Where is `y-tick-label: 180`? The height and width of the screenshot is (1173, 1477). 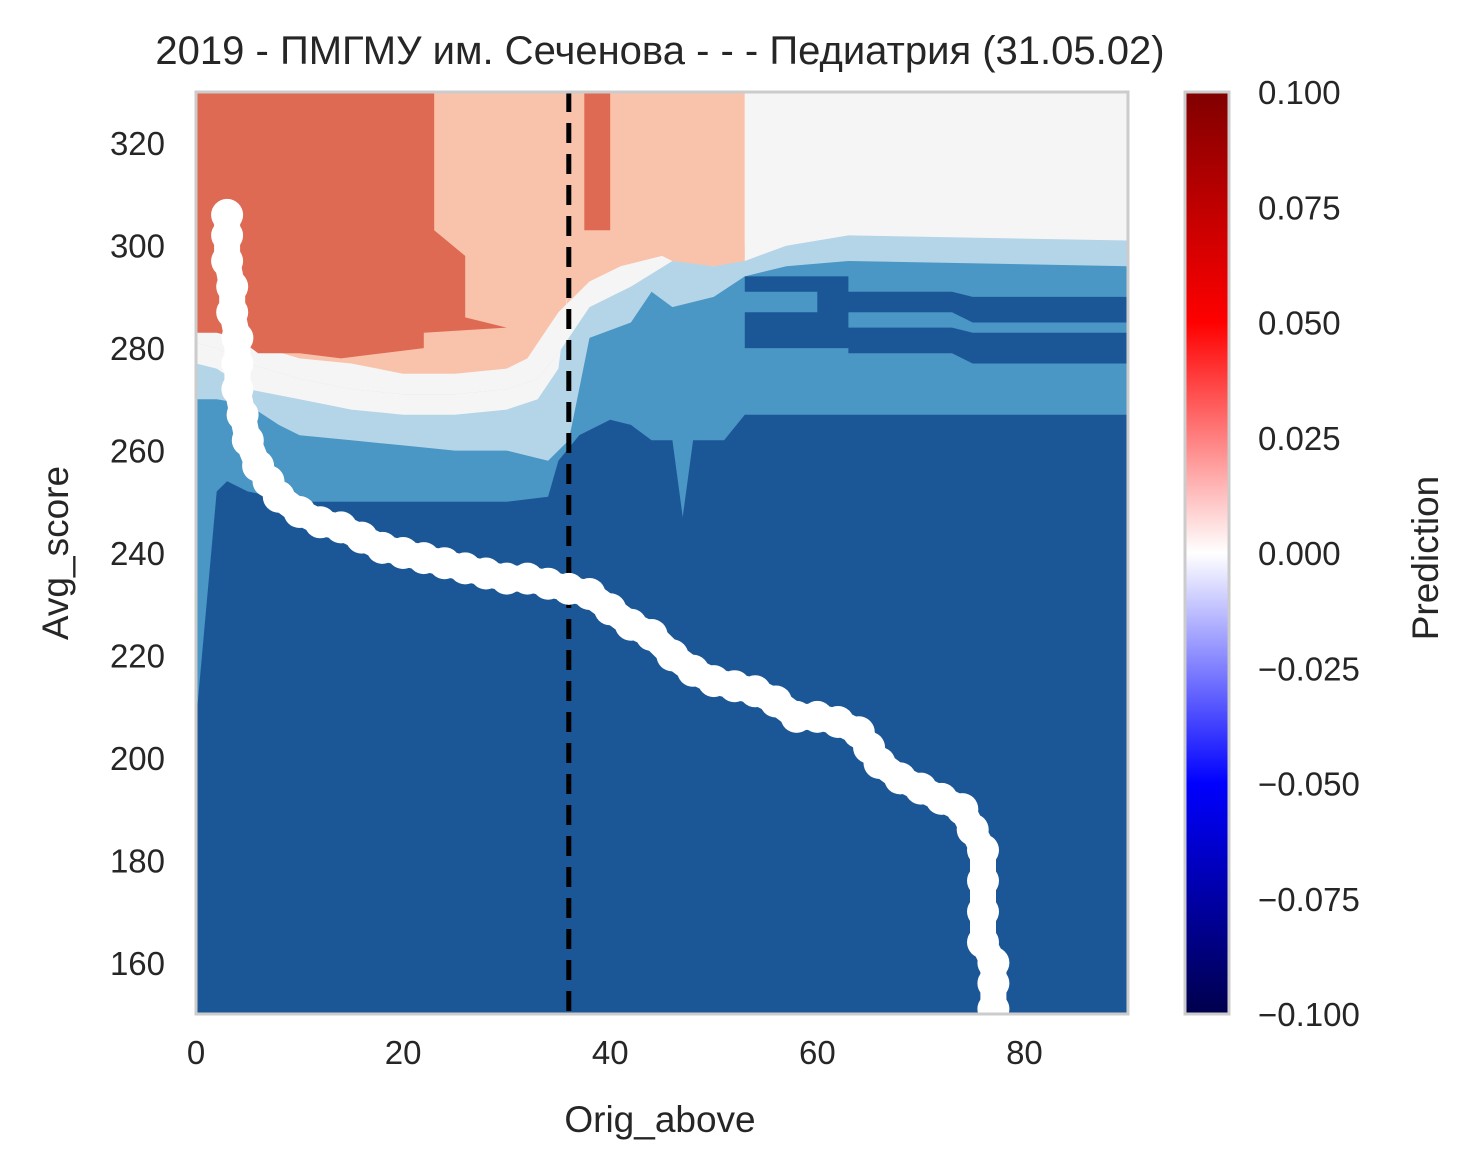 y-tick-label: 180 is located at coordinates (137, 860).